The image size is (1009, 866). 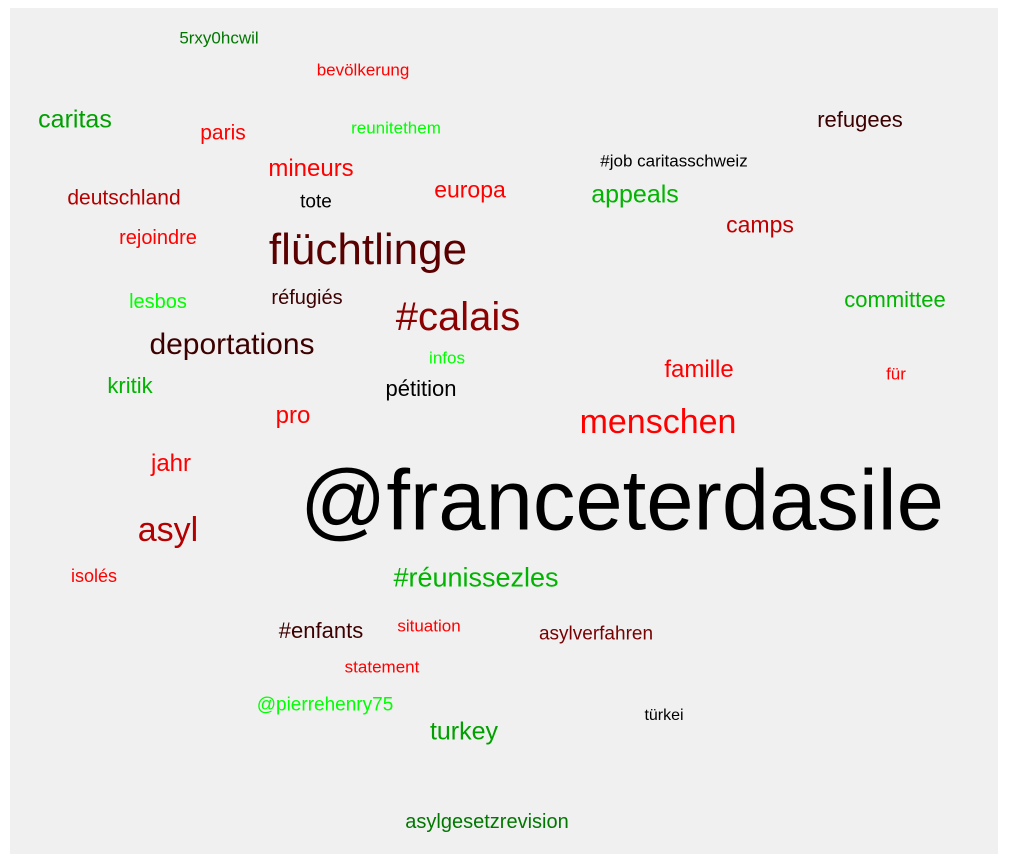 What do you see at coordinates (896, 374) in the screenshot?
I see `word-cloud-word: für` at bounding box center [896, 374].